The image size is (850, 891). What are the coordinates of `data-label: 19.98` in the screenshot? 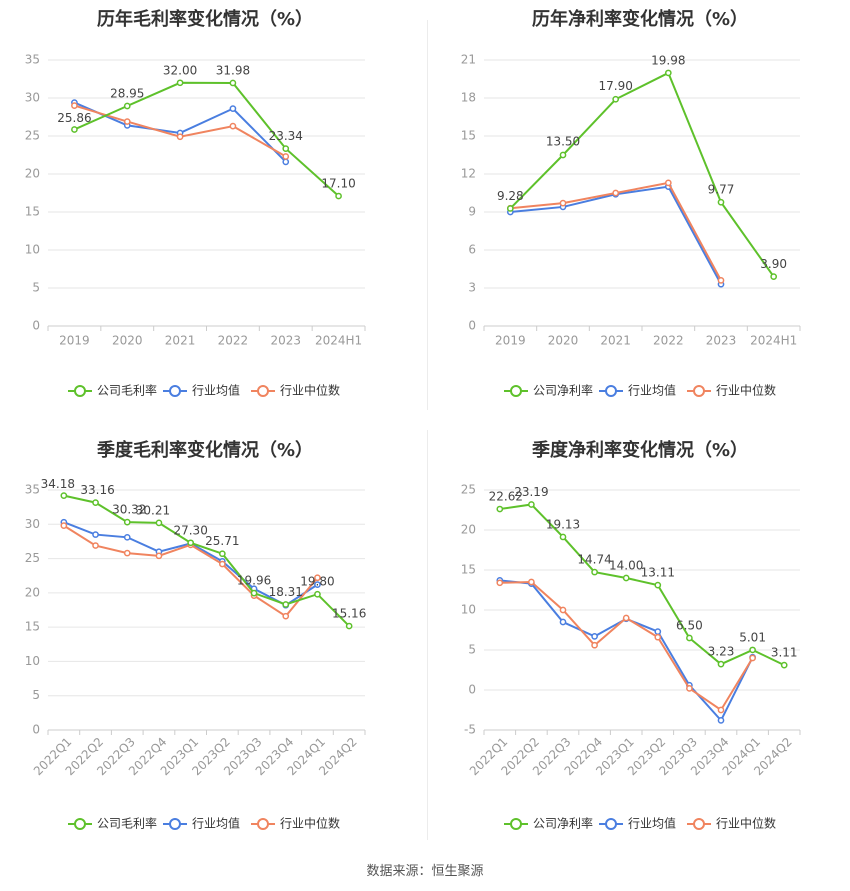 It's located at (668, 60).